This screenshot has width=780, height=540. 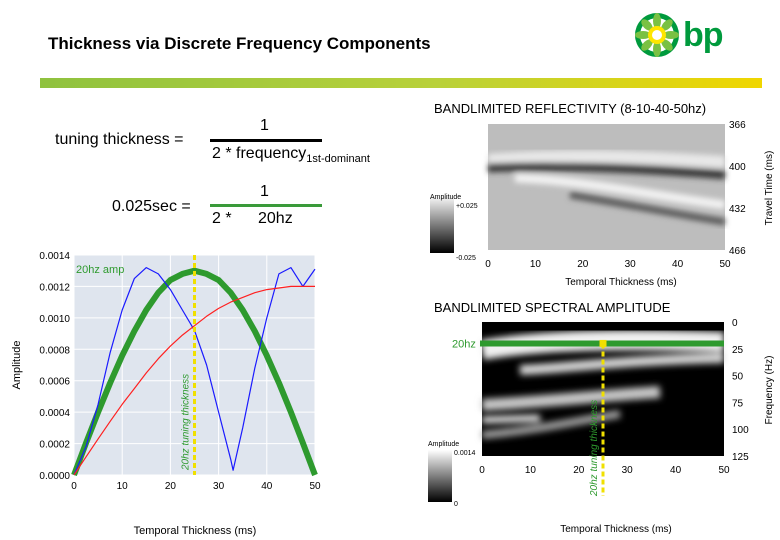 I want to click on series-line-red, so click(x=194, y=380).